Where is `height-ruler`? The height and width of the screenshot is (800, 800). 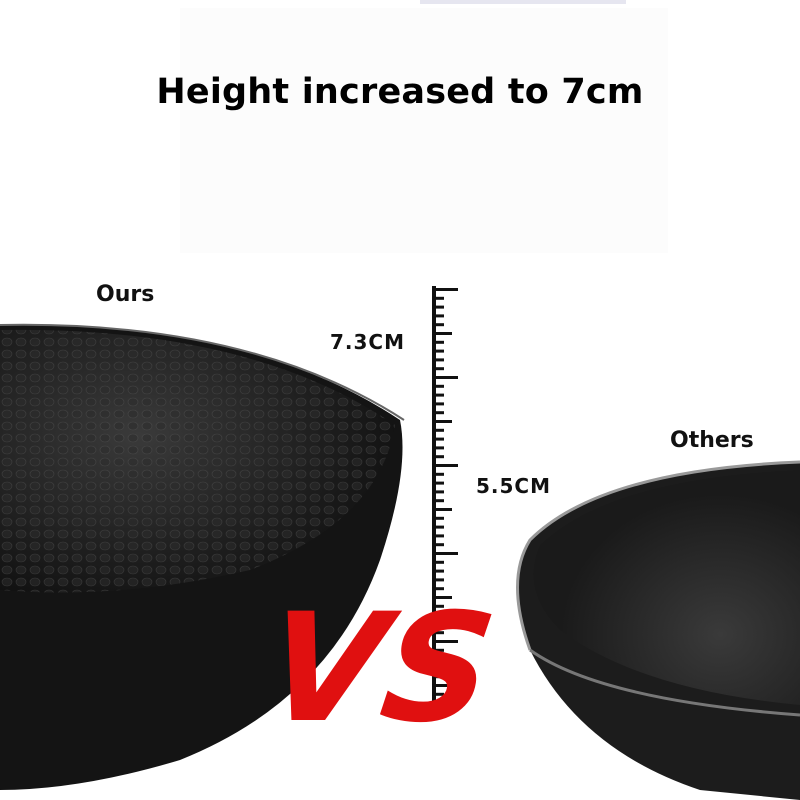
height-ruler is located at coordinates (445, 501).